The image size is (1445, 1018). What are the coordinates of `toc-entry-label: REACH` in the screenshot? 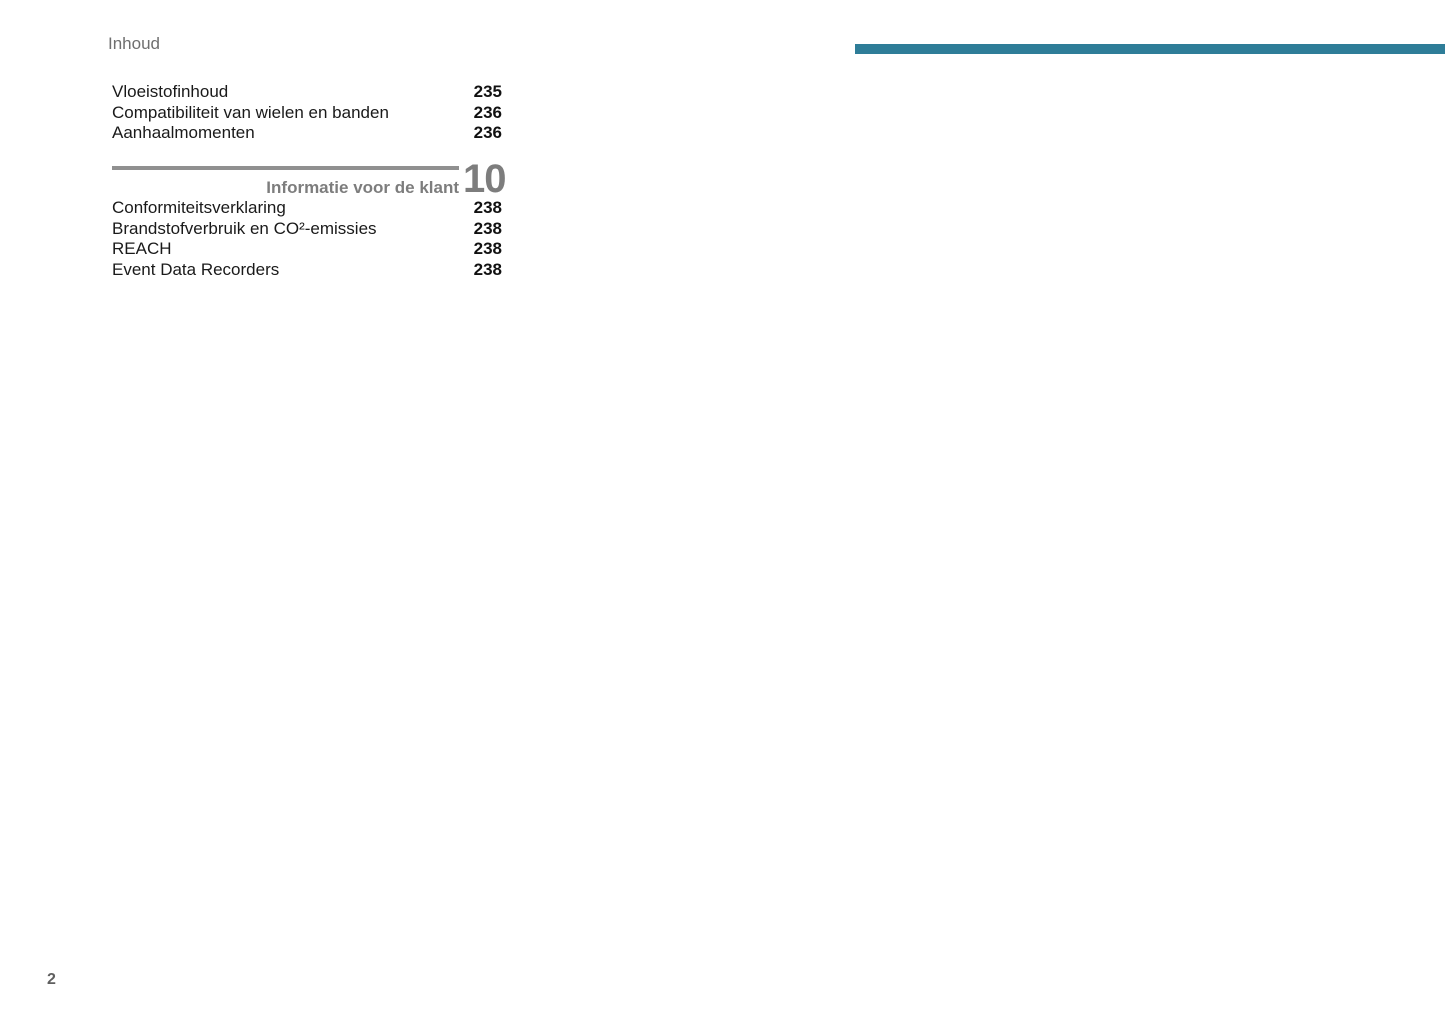 It's located at (142, 248).